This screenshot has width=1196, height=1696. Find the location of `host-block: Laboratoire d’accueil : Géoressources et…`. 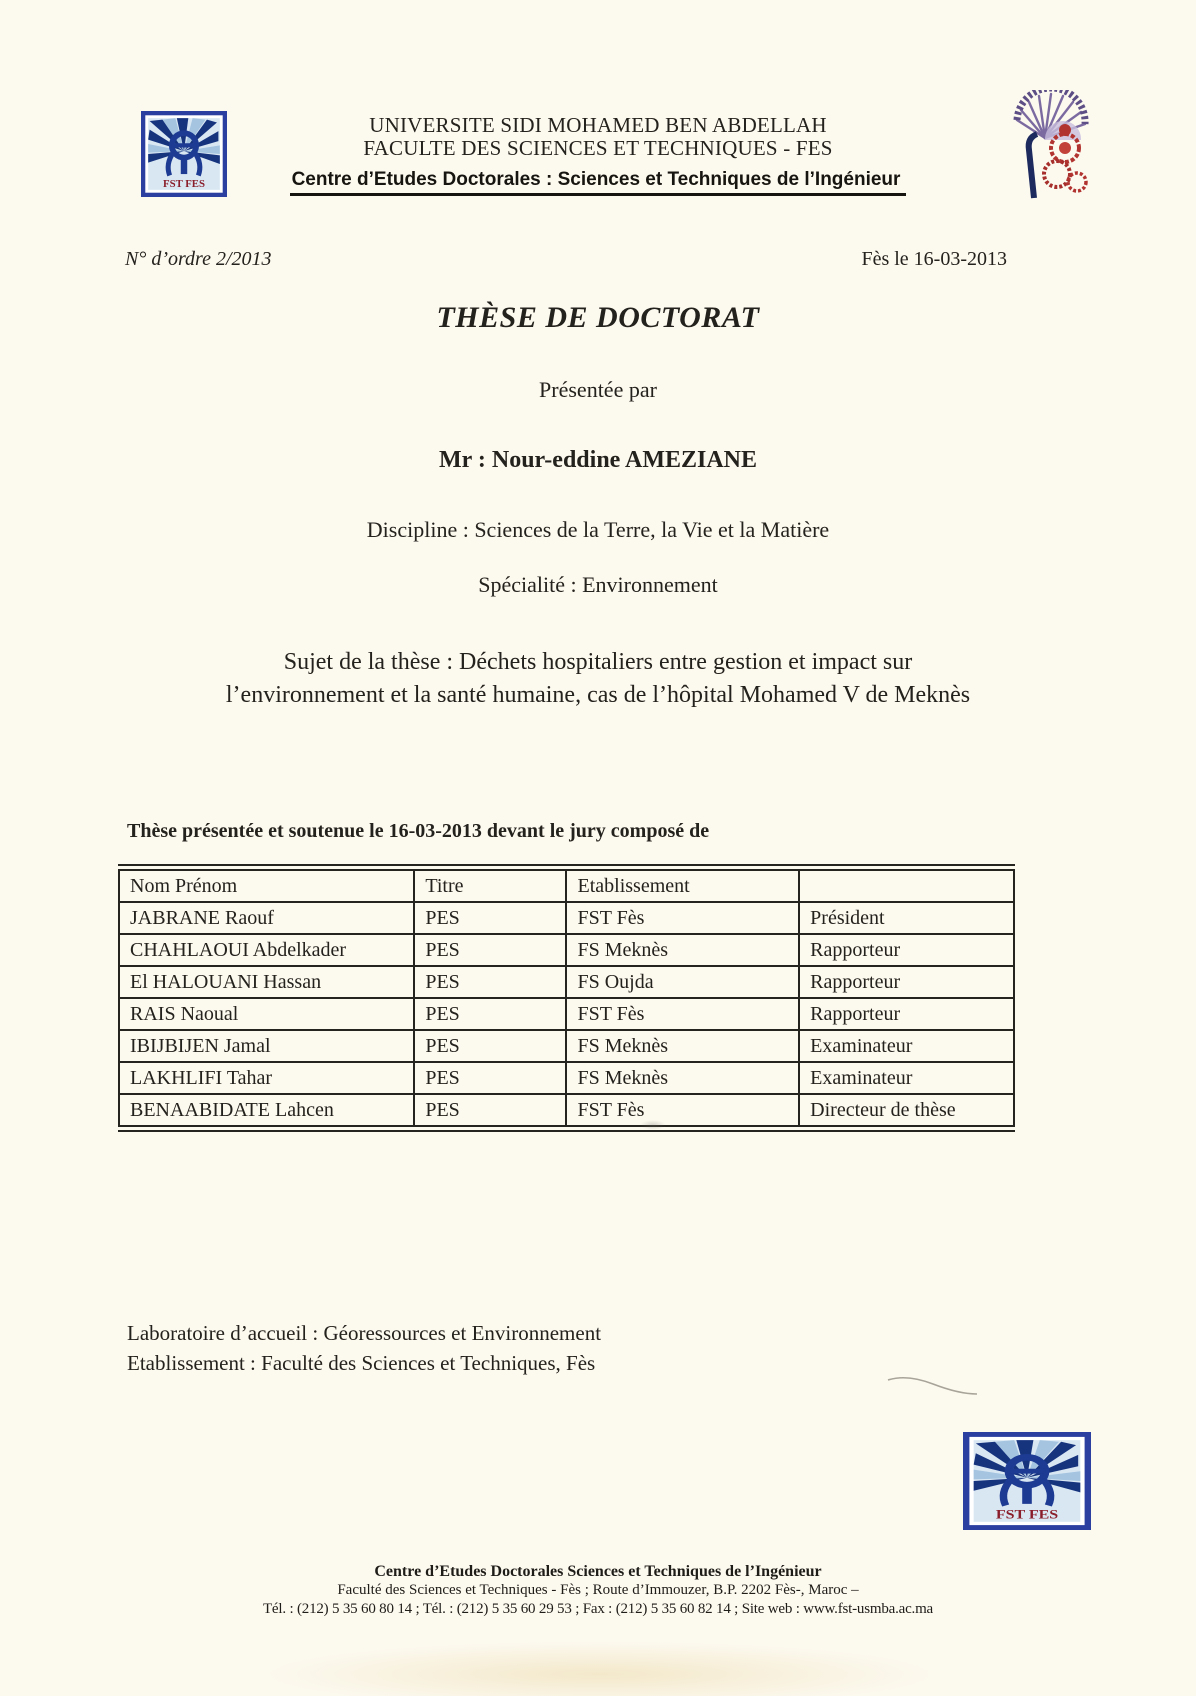

host-block: Laboratoire d’accueil : Géoressources et… is located at coordinates (364, 1348).